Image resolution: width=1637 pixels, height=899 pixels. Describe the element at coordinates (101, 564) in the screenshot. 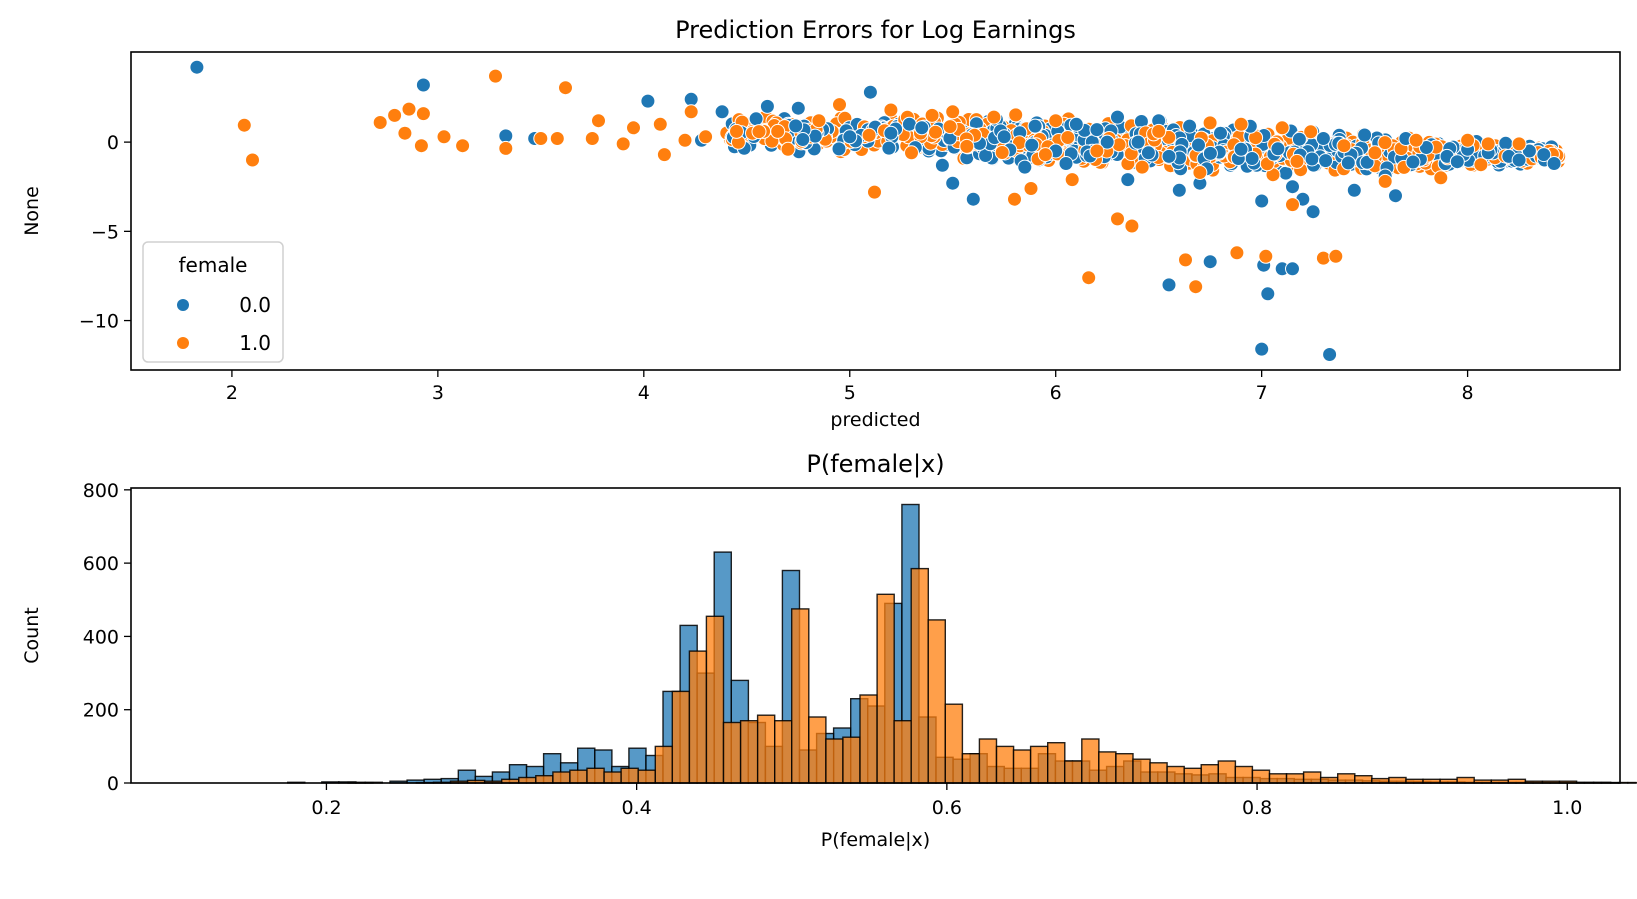

I see `histogram-y-tick-label: 600` at that location.